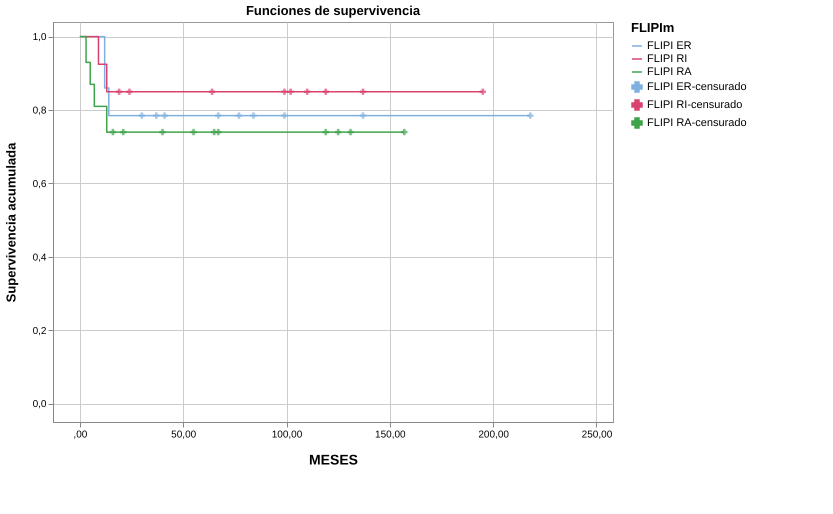 This screenshot has width=833, height=514. I want to click on y-tick-label: 0,0, so click(39, 404).